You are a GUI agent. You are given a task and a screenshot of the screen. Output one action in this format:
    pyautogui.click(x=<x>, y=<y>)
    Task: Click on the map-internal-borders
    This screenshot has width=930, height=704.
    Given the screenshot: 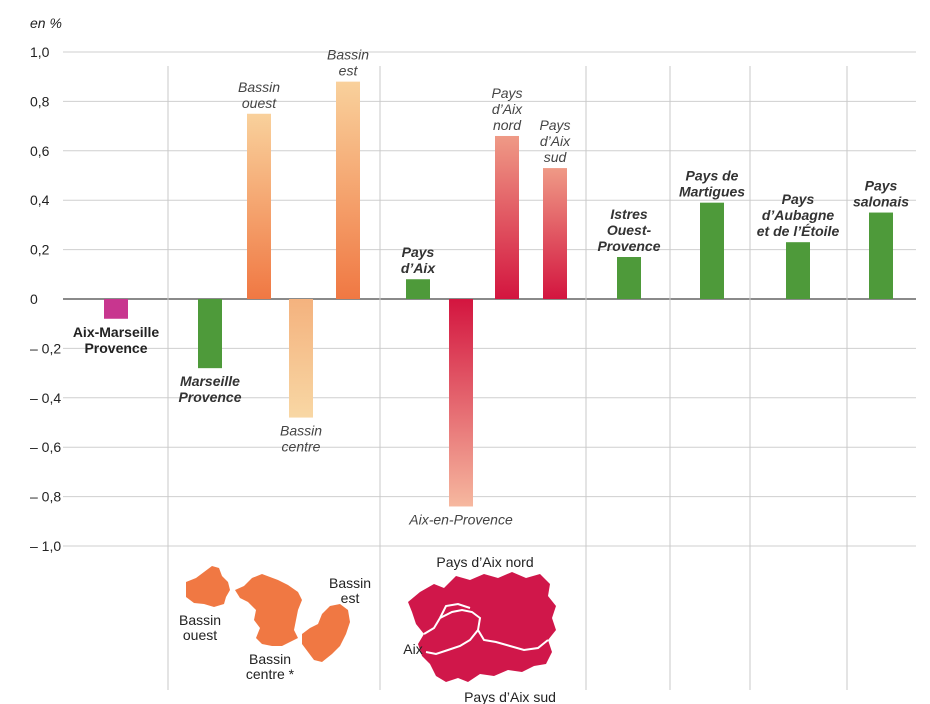 What is the action you would take?
    pyautogui.click(x=486, y=629)
    